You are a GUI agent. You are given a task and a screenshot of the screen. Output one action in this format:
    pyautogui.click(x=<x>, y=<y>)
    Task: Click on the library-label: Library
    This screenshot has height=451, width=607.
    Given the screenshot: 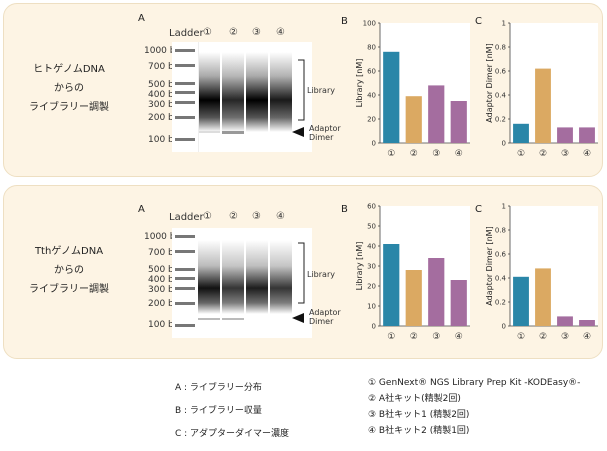 What is the action you would take?
    pyautogui.click(x=321, y=90)
    